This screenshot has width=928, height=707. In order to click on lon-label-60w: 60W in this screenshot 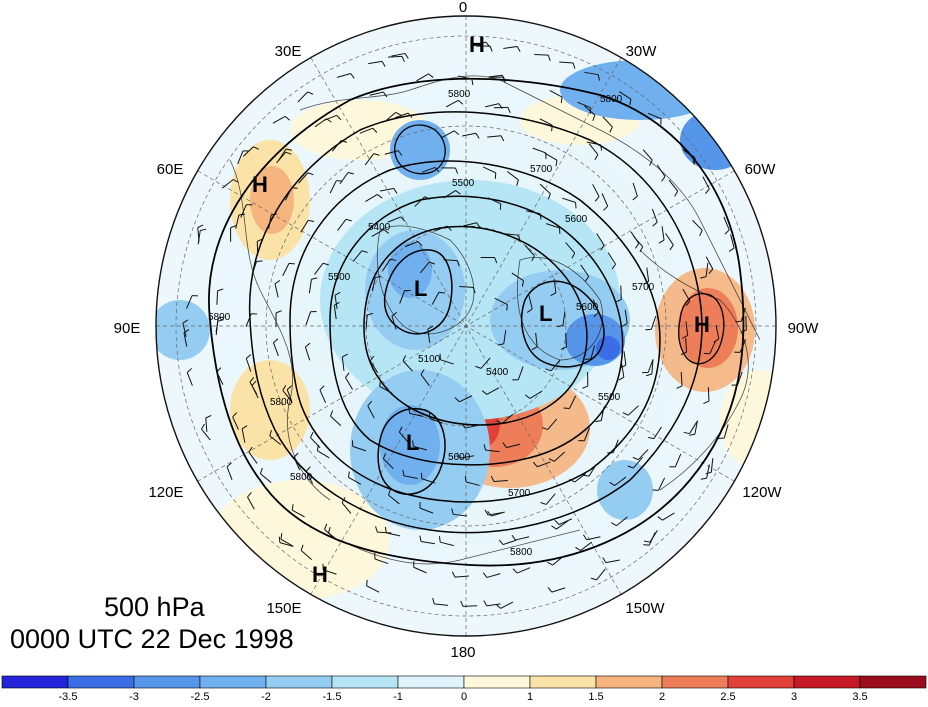, I will do `click(761, 169)`.